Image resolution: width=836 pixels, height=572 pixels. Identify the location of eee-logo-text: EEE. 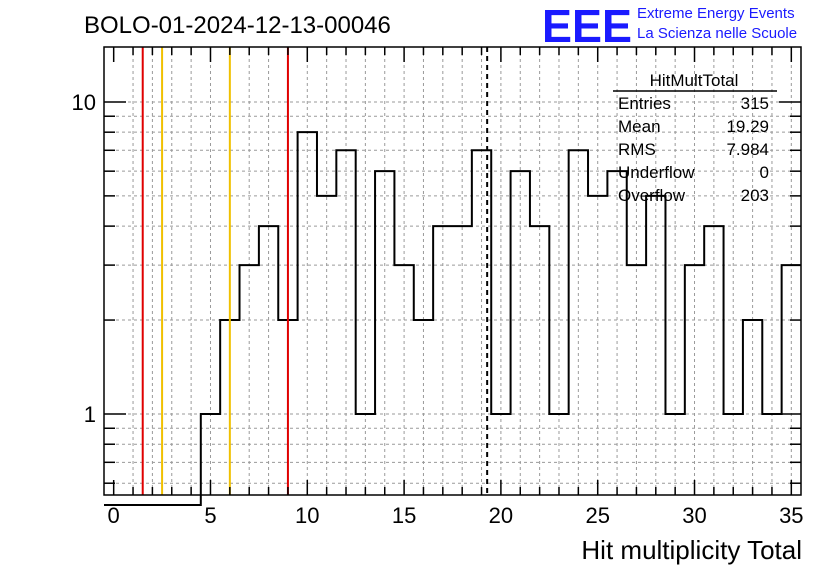
(587, 26).